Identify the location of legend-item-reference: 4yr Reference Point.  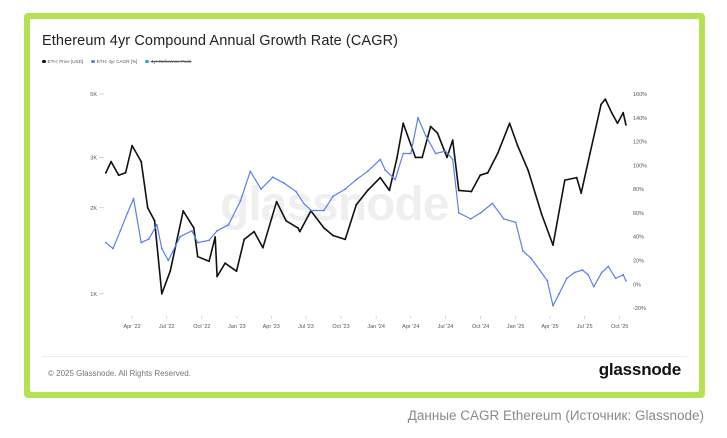
(168, 61).